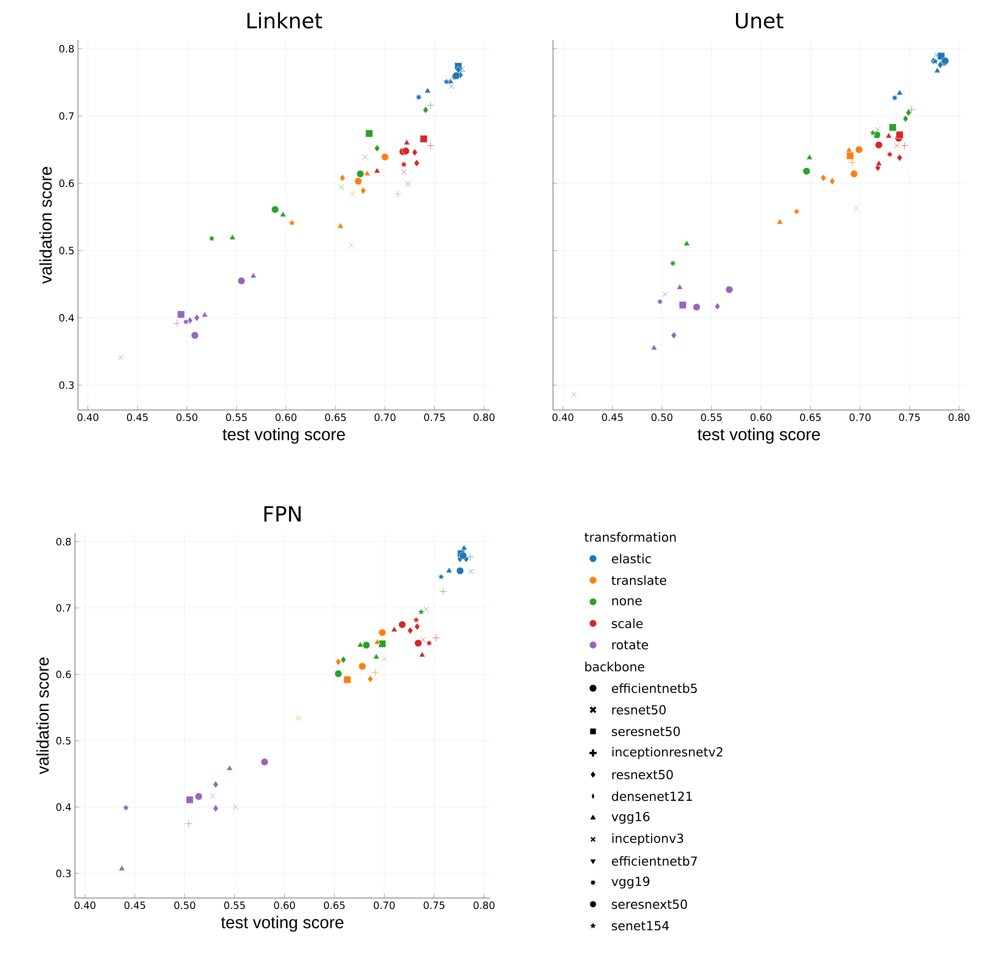 The height and width of the screenshot is (961, 983). Describe the element at coordinates (649, 904) in the screenshot. I see `text: seresnext50` at that location.